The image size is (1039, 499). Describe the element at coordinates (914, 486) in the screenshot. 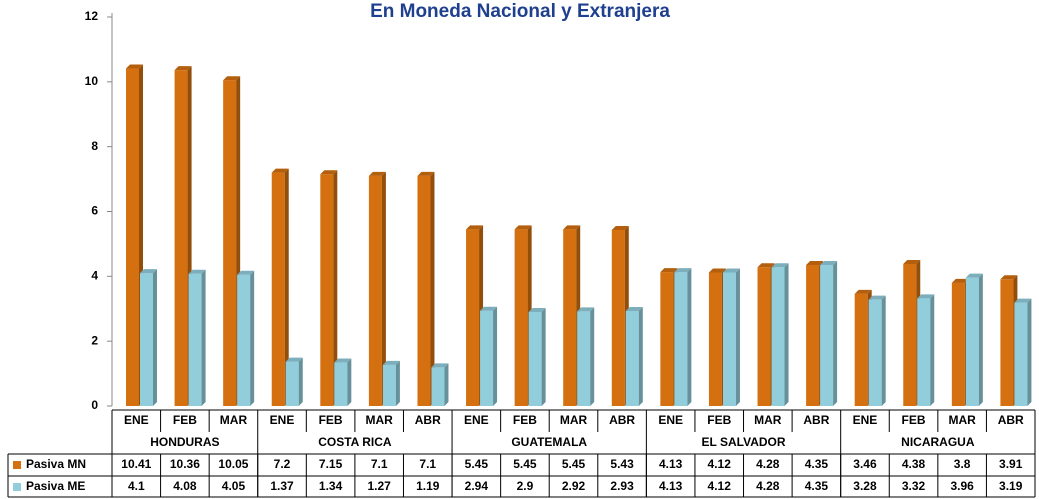

I see `table-value: 3.32` at that location.